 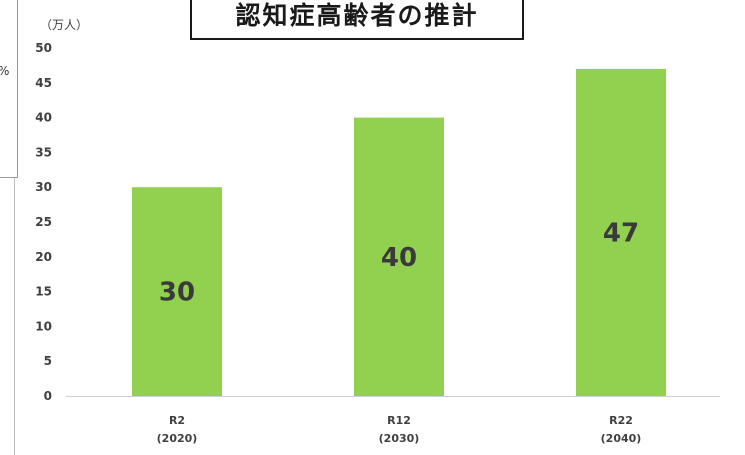 I want to click on y-tick-label: 35, so click(x=43, y=152).